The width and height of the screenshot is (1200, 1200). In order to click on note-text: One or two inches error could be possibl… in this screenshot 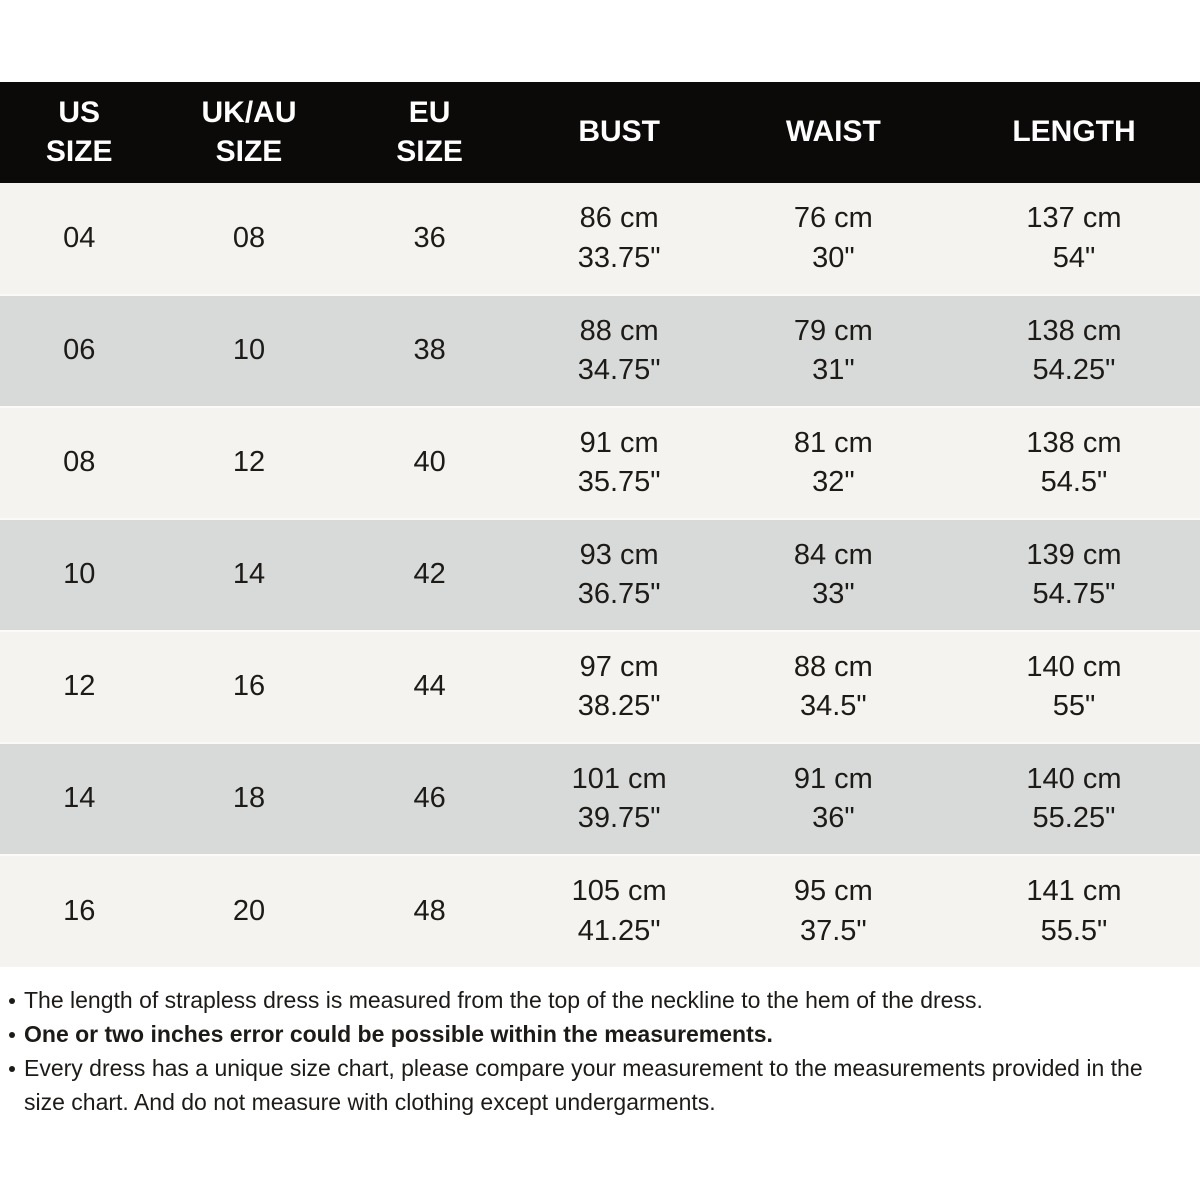, I will do `click(398, 1034)`.